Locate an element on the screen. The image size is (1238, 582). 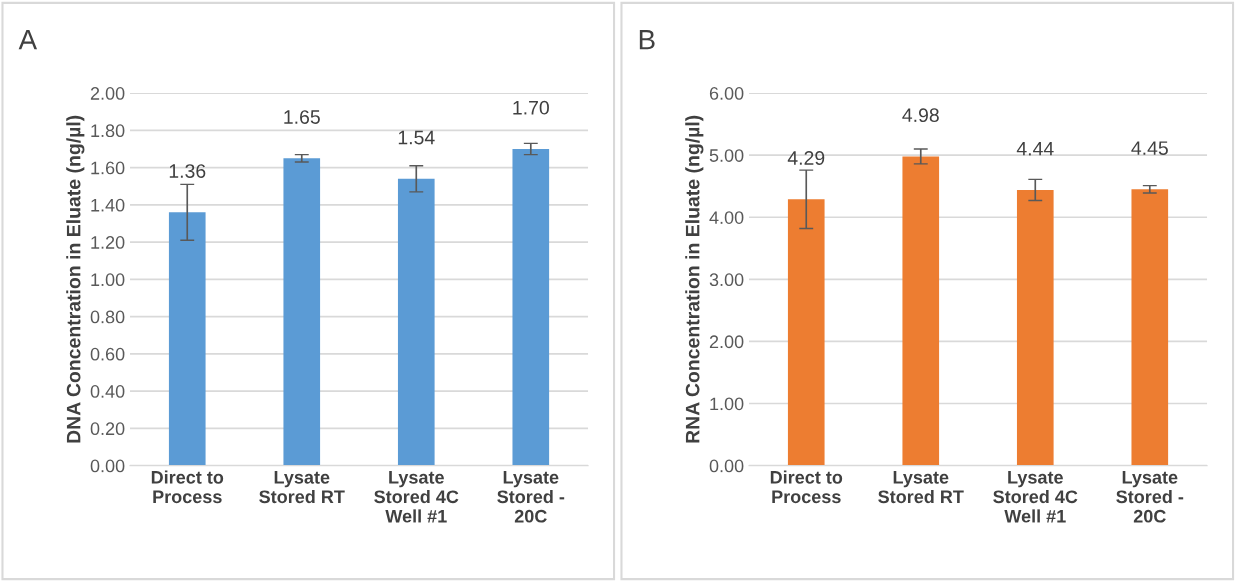
y-tick-label: 4.00 is located at coordinates (726, 217).